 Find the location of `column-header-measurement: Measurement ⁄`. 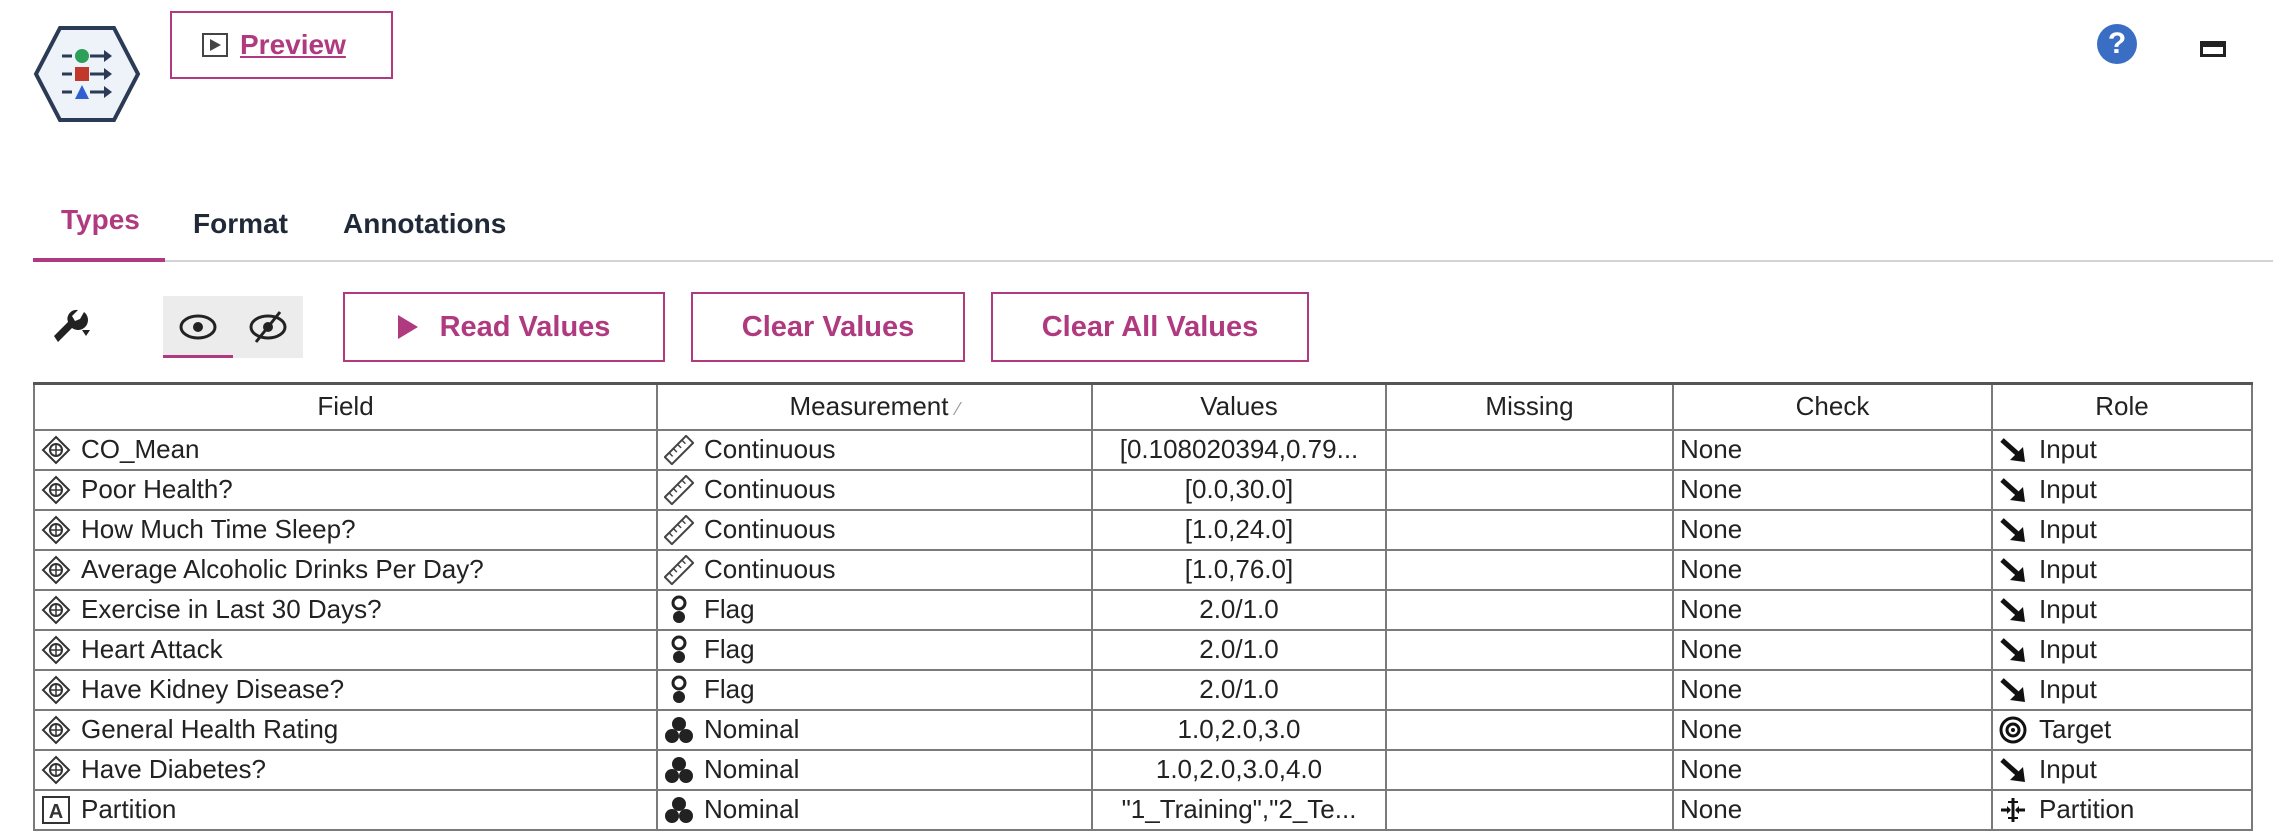

column-header-measurement: Measurement ⁄ is located at coordinates (874, 406).